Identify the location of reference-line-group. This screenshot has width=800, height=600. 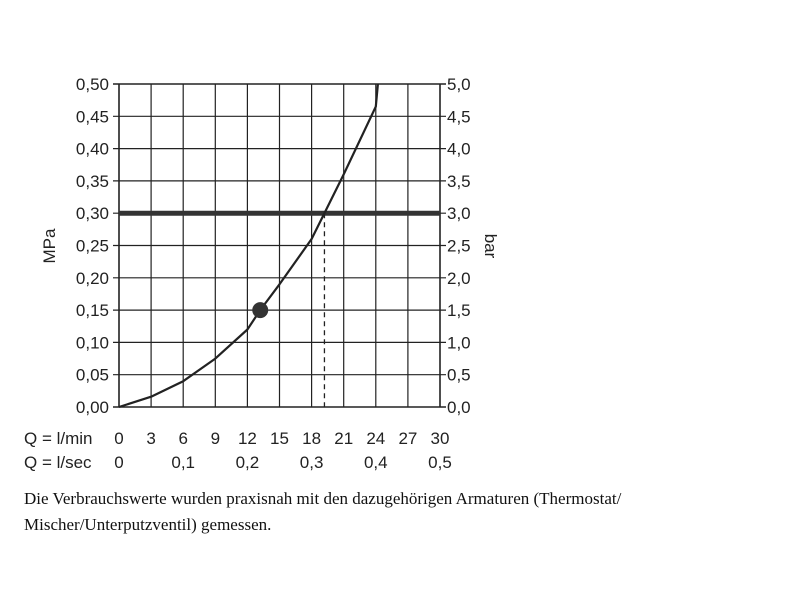
(279, 308).